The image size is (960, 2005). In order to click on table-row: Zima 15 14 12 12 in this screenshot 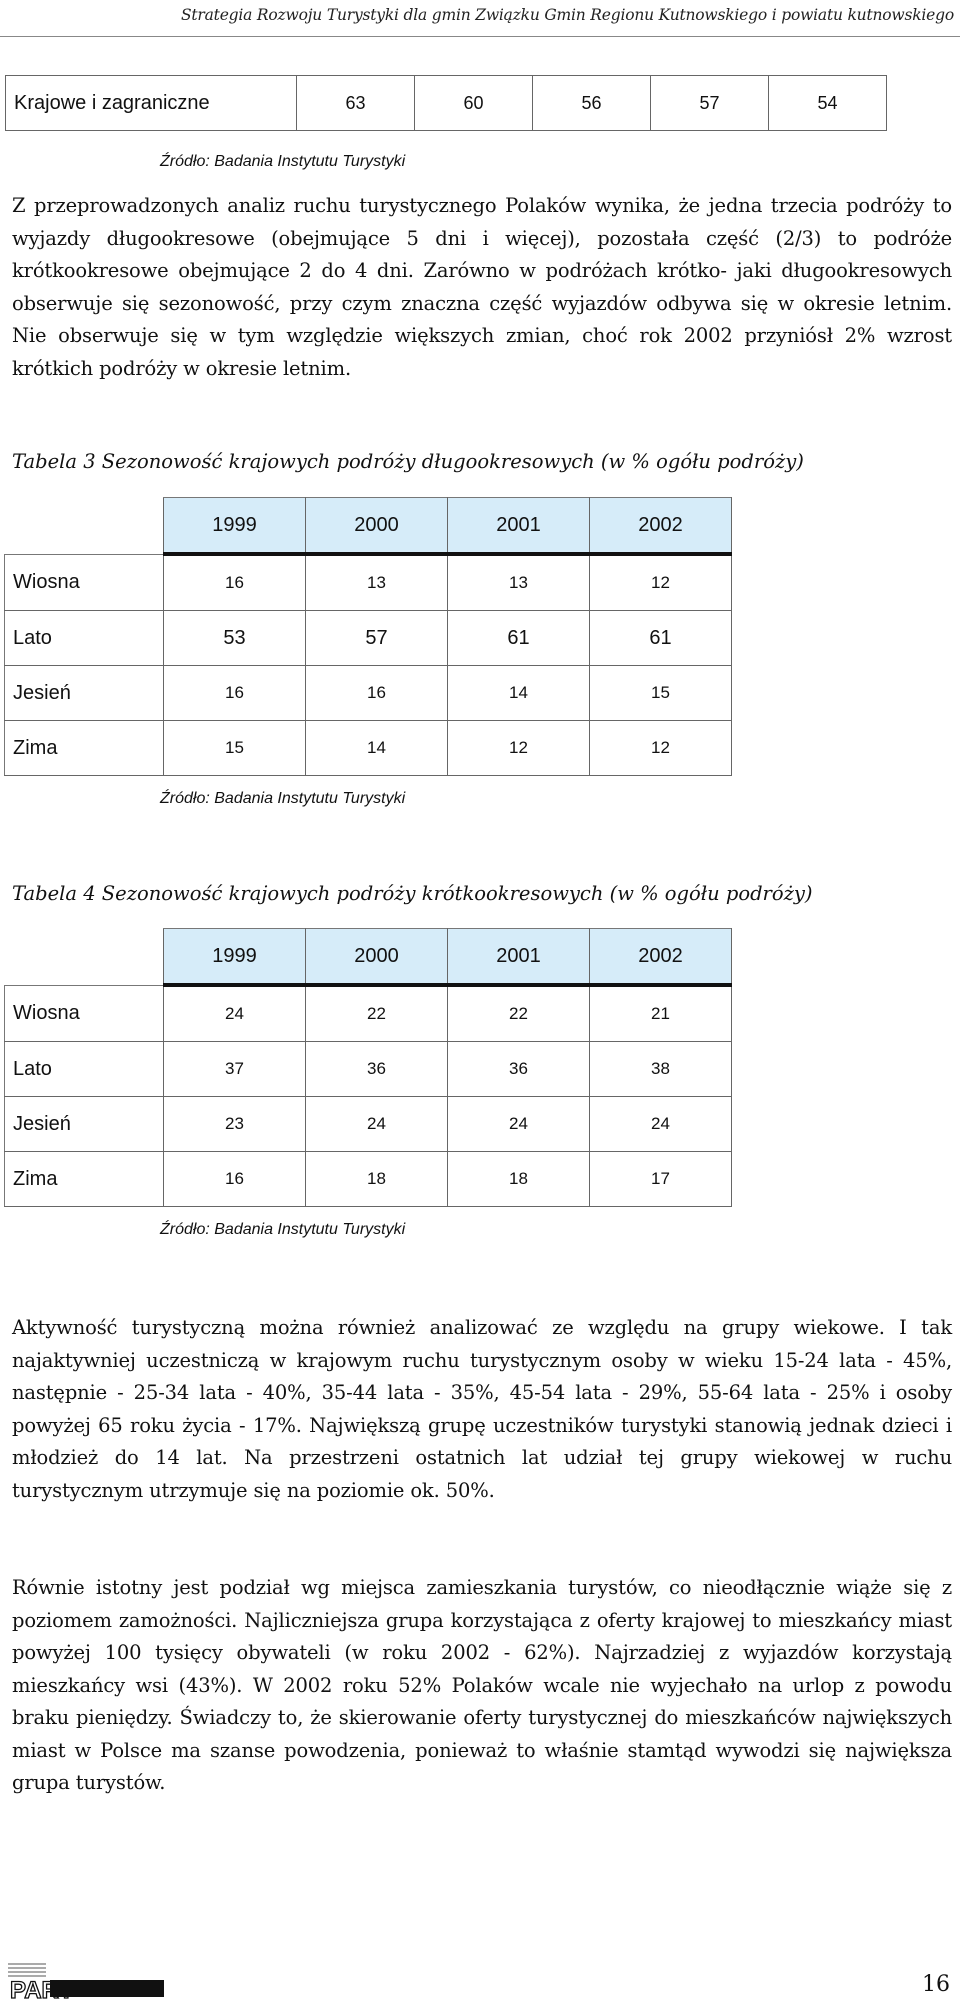, I will do `click(368, 748)`.